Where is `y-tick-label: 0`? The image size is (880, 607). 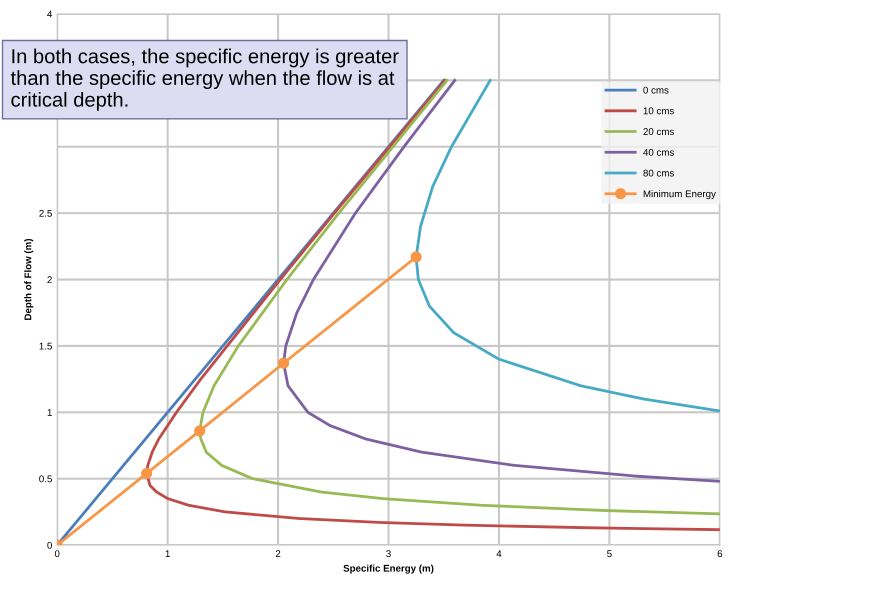
y-tick-label: 0 is located at coordinates (49, 545).